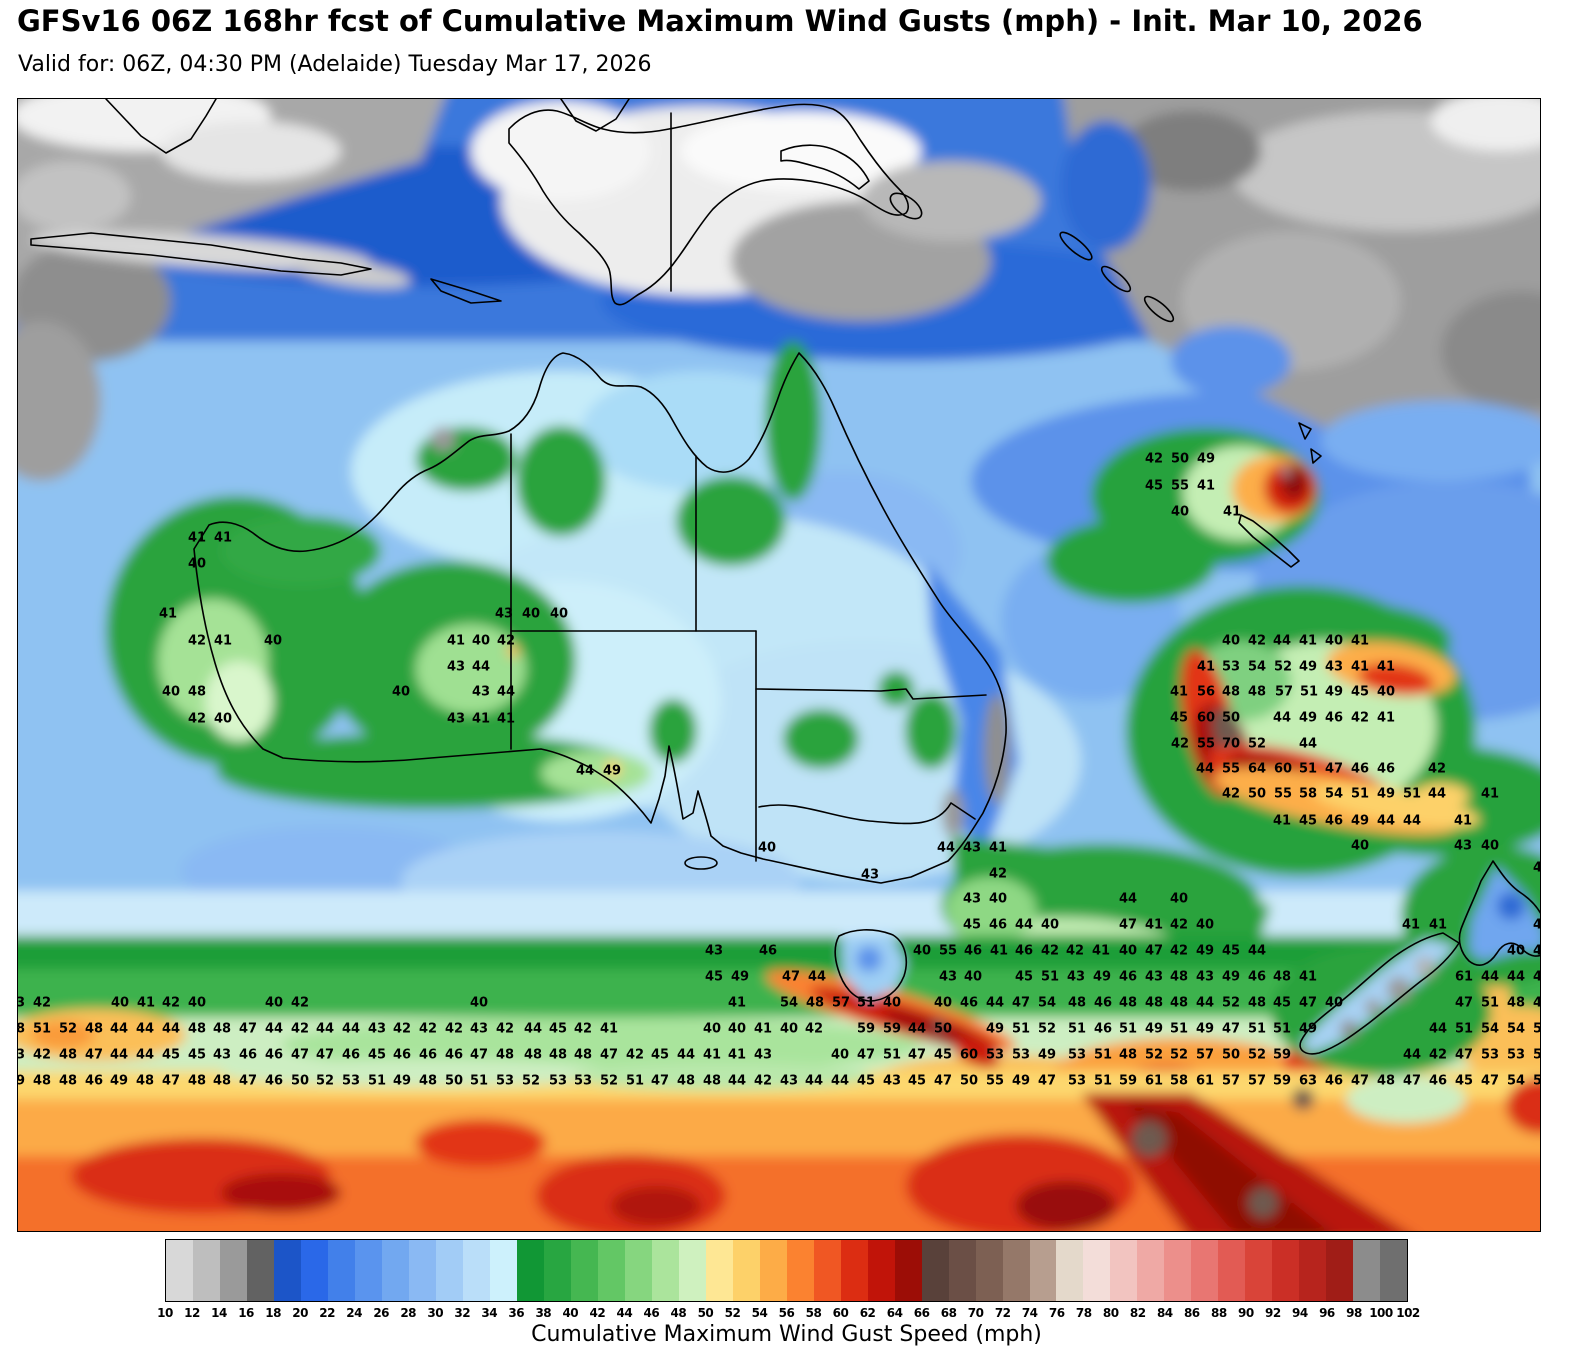 The width and height of the screenshot is (1576, 1356). What do you see at coordinates (354, 1313) in the screenshot?
I see `colorbar-tick-label: 24` at bounding box center [354, 1313].